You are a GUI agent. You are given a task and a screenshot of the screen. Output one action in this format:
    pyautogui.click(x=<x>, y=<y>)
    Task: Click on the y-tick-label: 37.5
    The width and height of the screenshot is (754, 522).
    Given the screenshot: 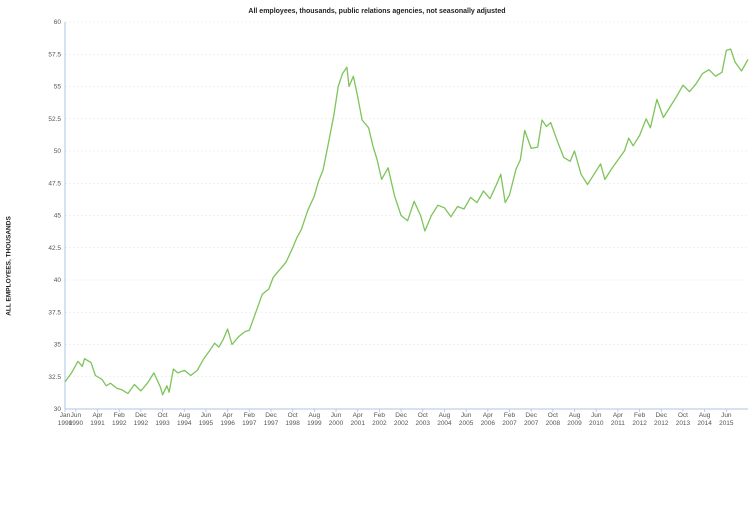 What is the action you would take?
    pyautogui.click(x=54, y=312)
    